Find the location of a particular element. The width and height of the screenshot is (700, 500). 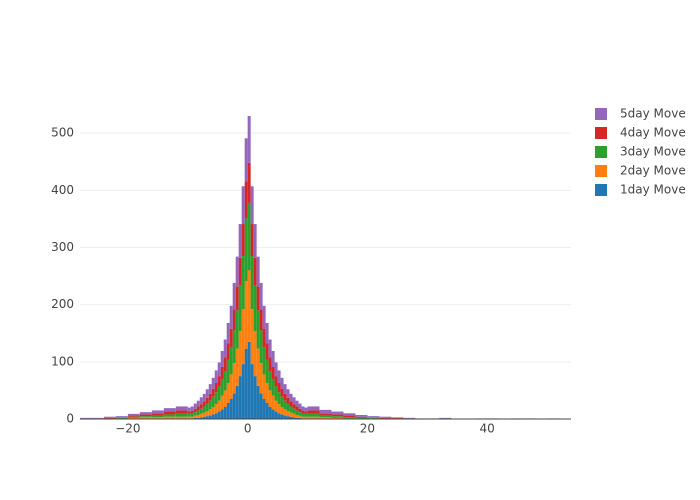

legend-label: 4day Move is located at coordinates (653, 133).